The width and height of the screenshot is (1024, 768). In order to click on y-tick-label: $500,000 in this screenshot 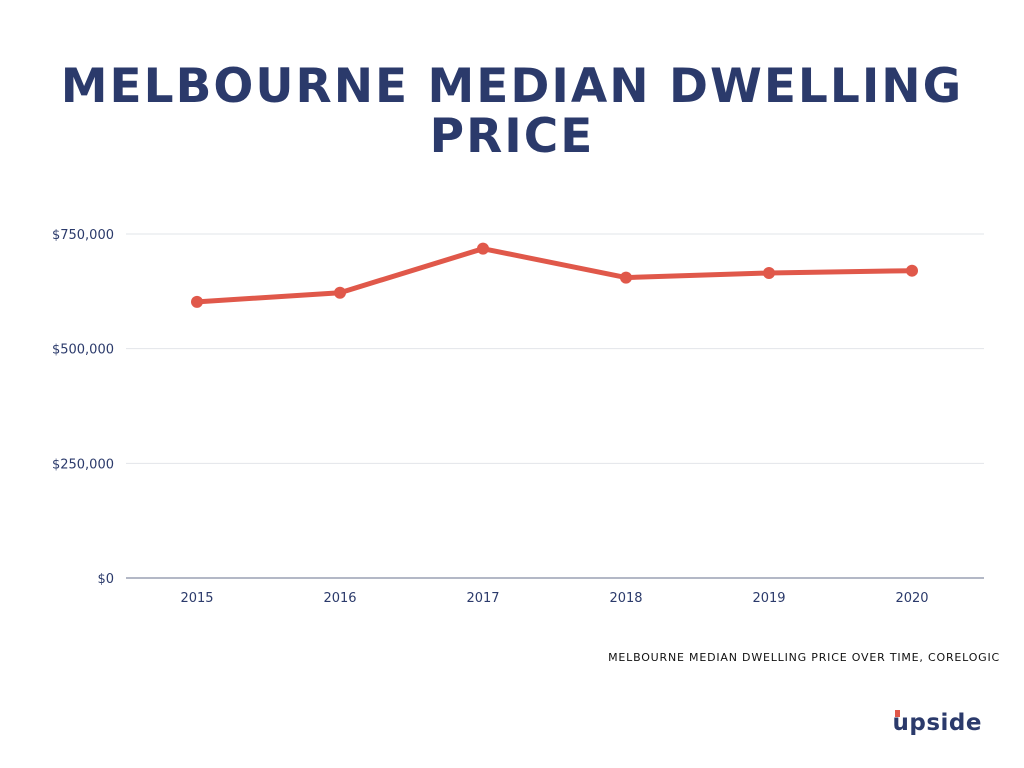, I will do `click(83, 350)`.